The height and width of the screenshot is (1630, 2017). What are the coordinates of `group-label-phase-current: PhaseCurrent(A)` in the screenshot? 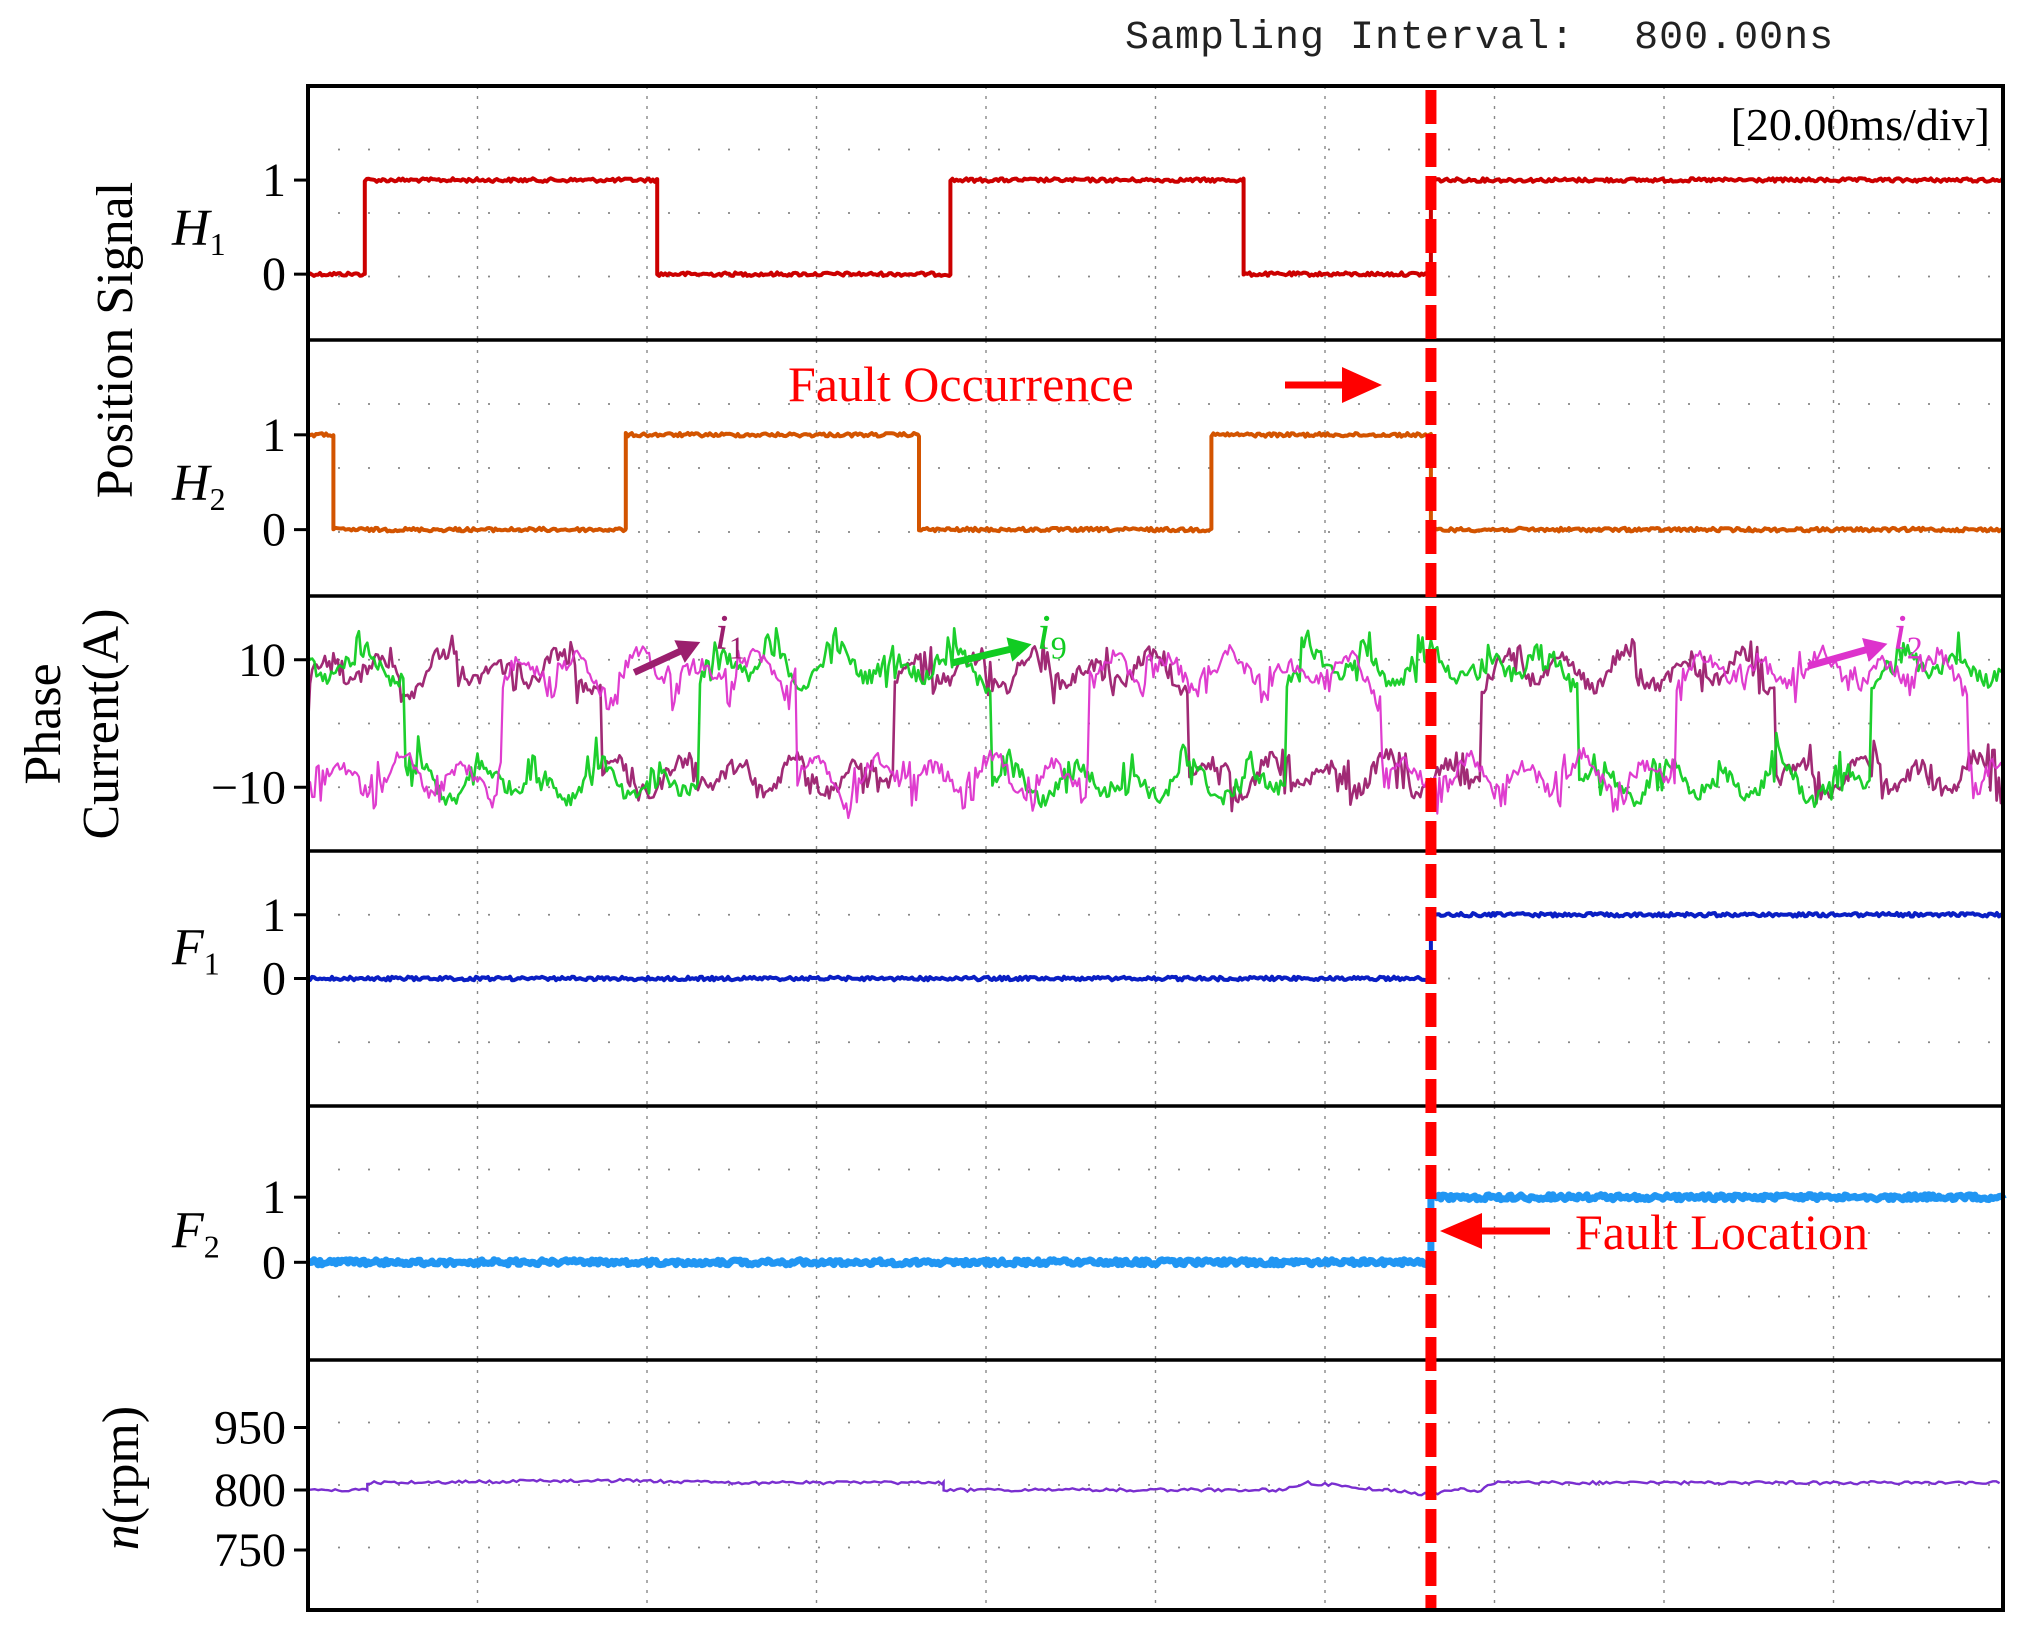 It's located at (72, 723).